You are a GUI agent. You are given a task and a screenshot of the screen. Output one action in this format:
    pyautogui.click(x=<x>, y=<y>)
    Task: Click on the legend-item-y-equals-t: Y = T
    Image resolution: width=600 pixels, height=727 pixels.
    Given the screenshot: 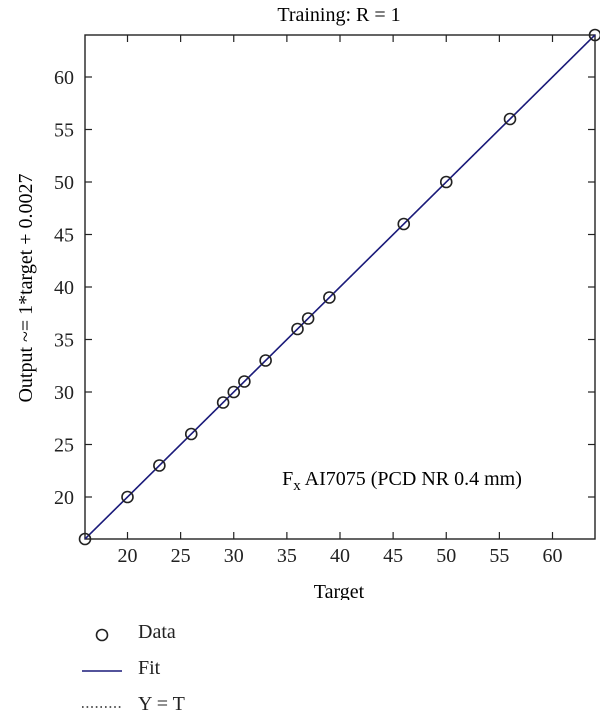 What is the action you would take?
    pyautogui.click(x=212, y=708)
    